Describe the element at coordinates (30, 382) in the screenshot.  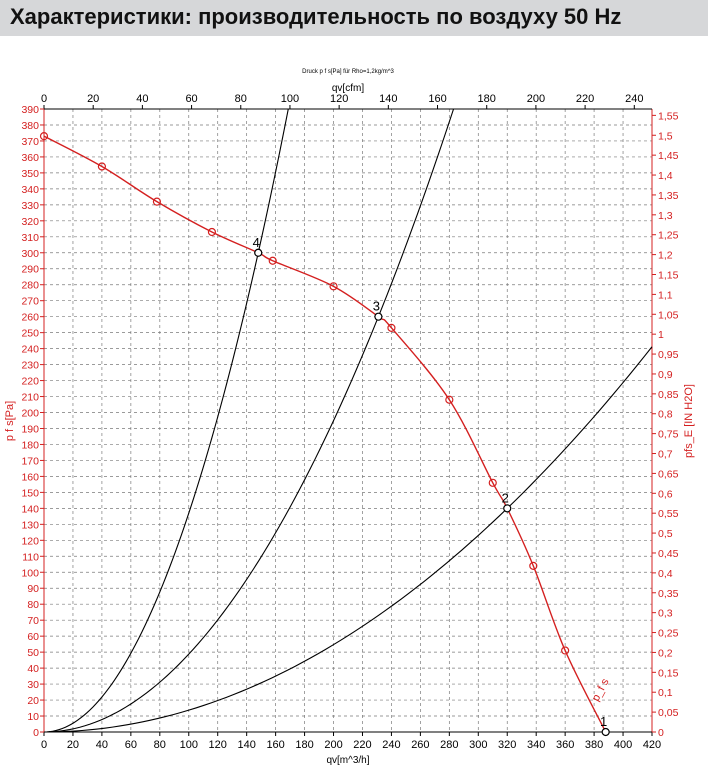
I see `y-tick-label: 220` at that location.